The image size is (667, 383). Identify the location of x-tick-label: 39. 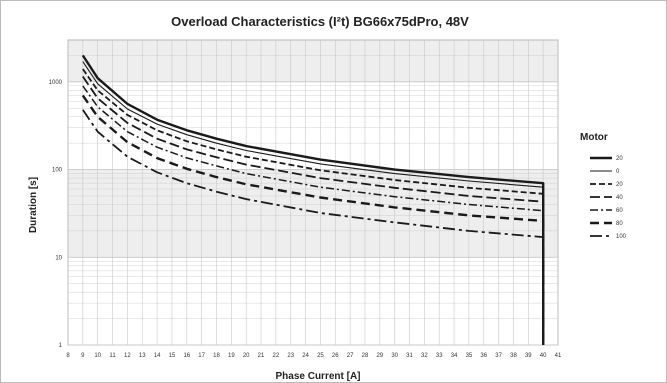
(528, 356).